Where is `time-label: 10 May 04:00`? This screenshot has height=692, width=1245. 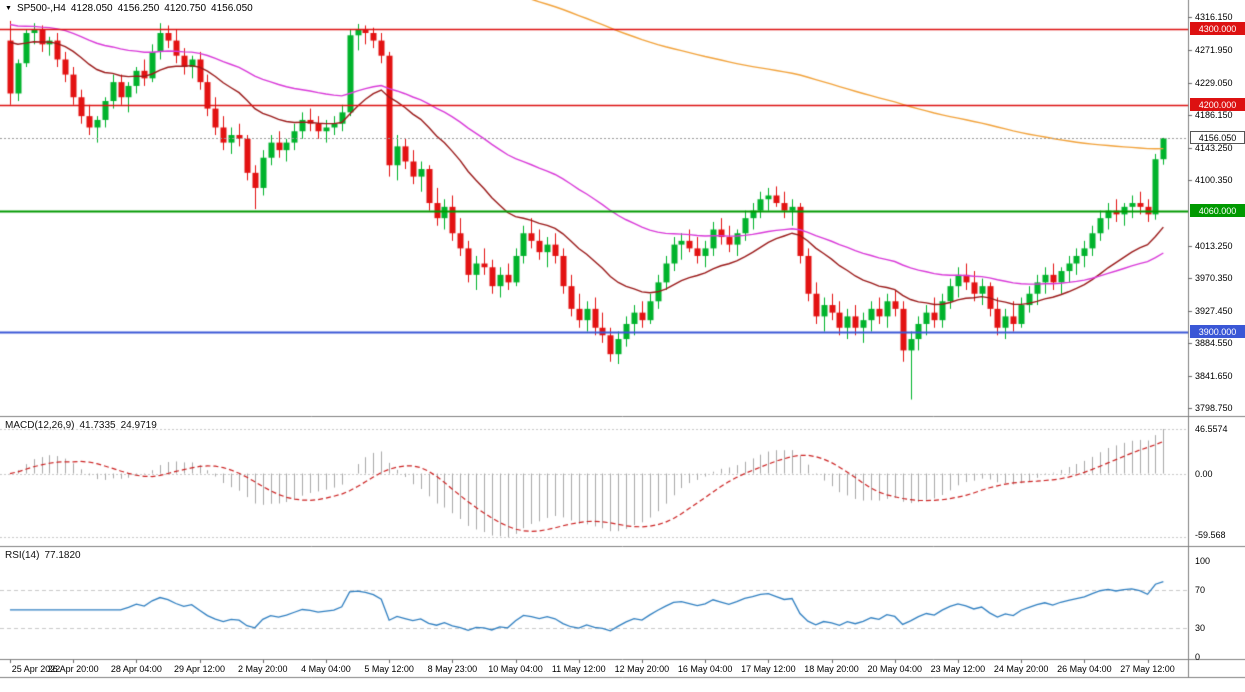
time-label: 10 May 04:00 is located at coordinates (515, 669).